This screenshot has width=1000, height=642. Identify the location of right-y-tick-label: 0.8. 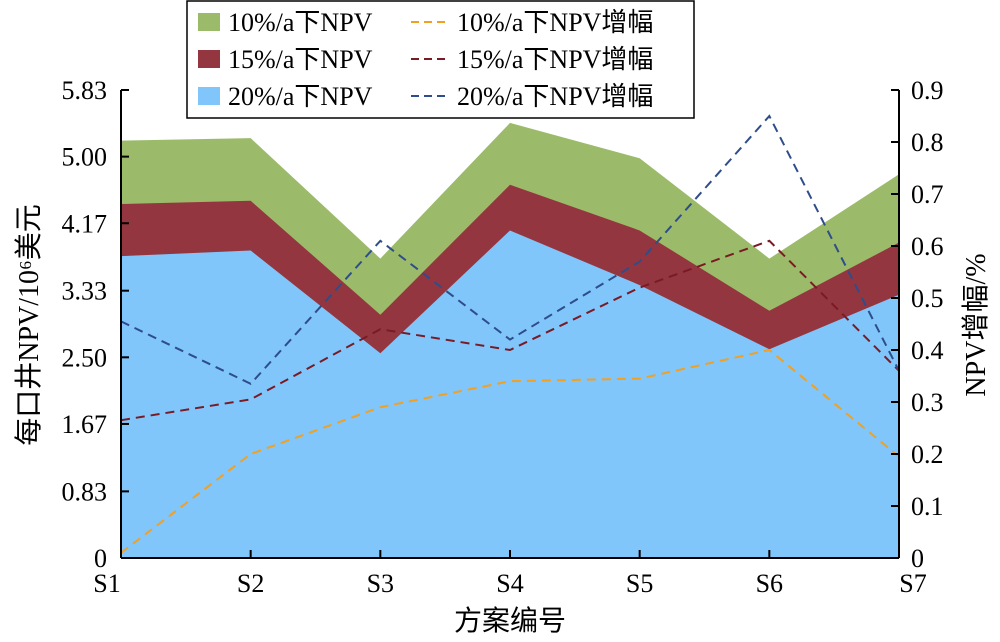
(927, 142).